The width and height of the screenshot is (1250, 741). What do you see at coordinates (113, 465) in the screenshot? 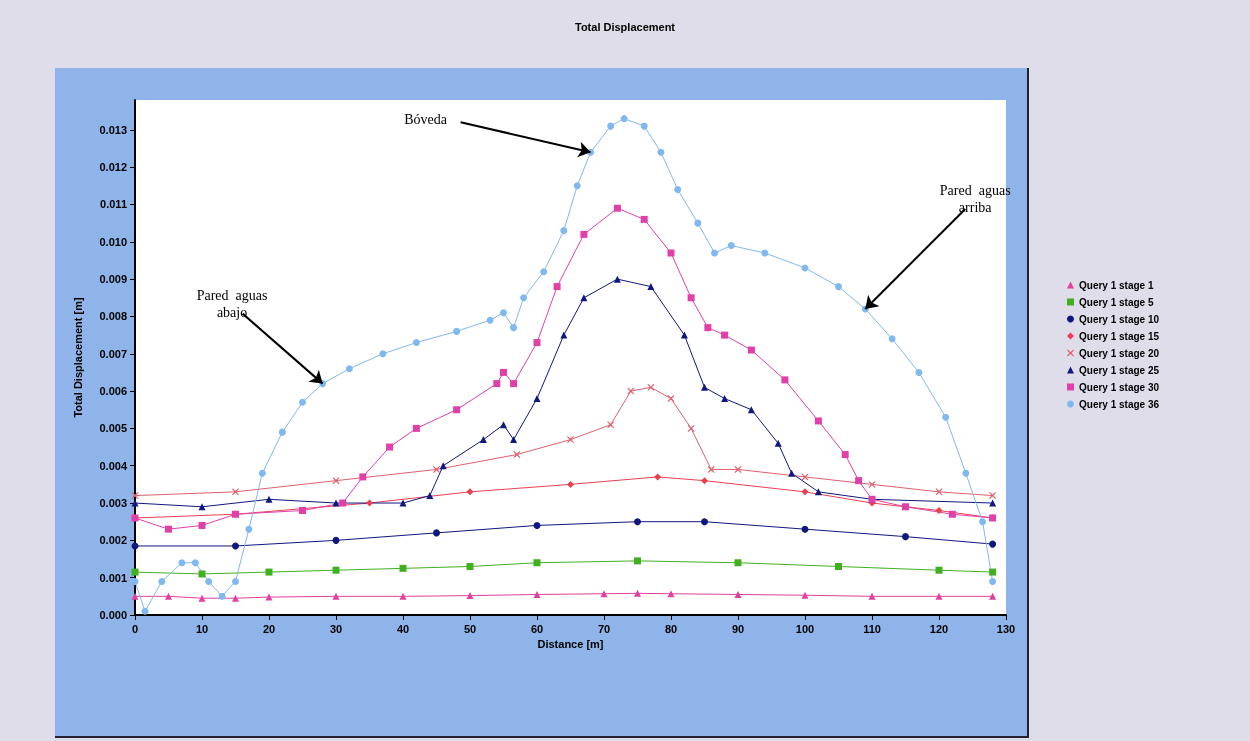
I see `y-tick-label: 0.004` at bounding box center [113, 465].